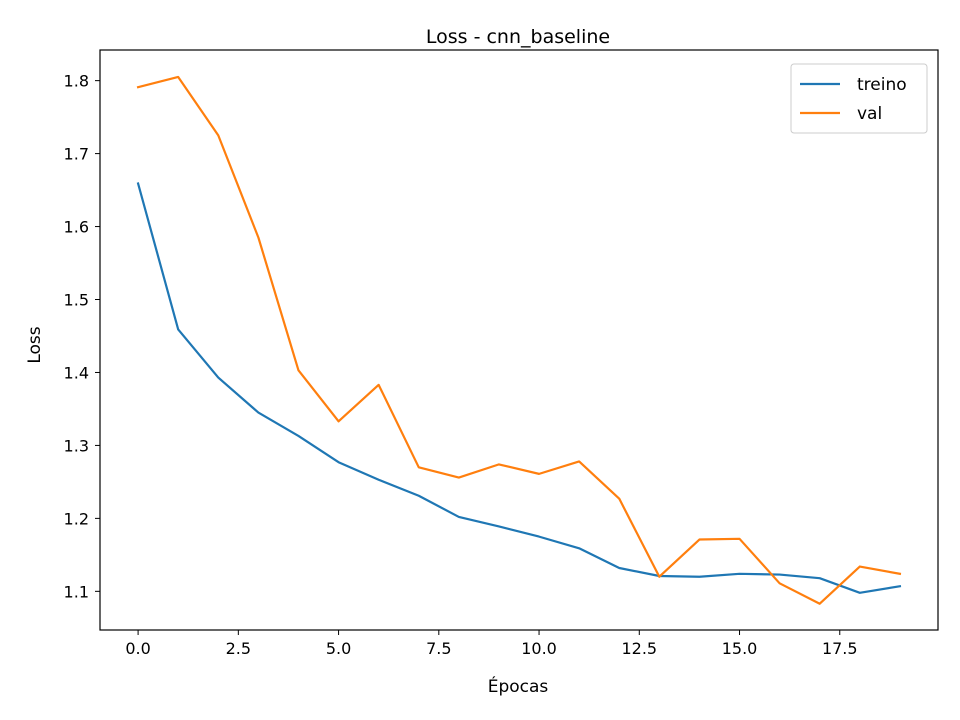 This screenshot has width=960, height=720. Describe the element at coordinates (76, 591) in the screenshot. I see `y-tick-label: 1.1` at that location.